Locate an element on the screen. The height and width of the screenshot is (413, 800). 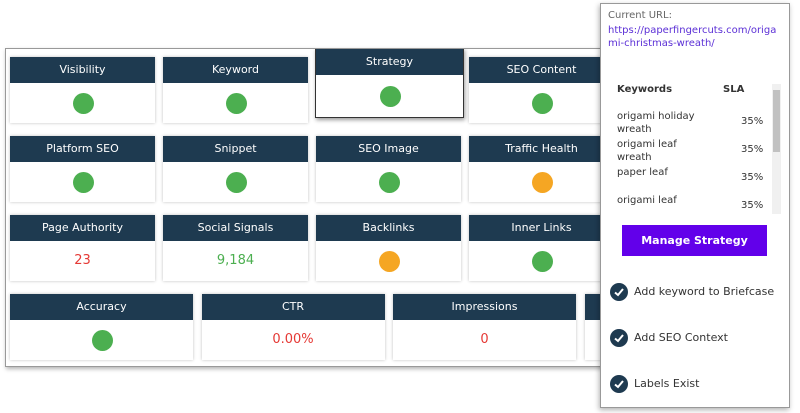
tile-title: Visibility is located at coordinates (82, 70).